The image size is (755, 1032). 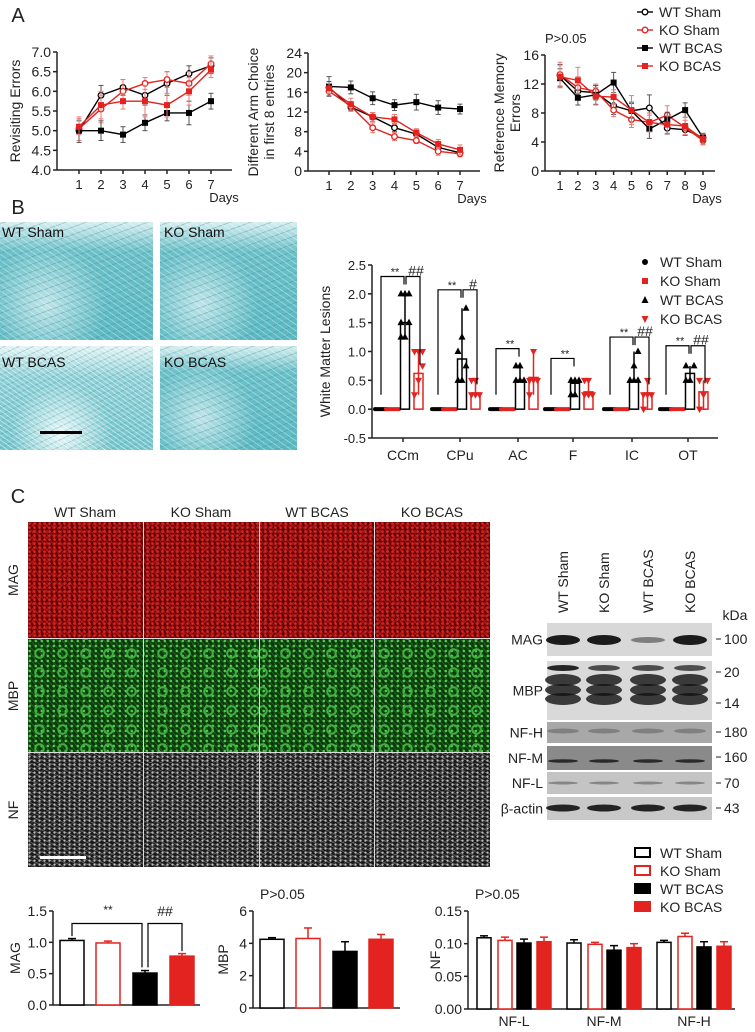 I want to click on y-tick-label: 0.05, so click(x=448, y=976).